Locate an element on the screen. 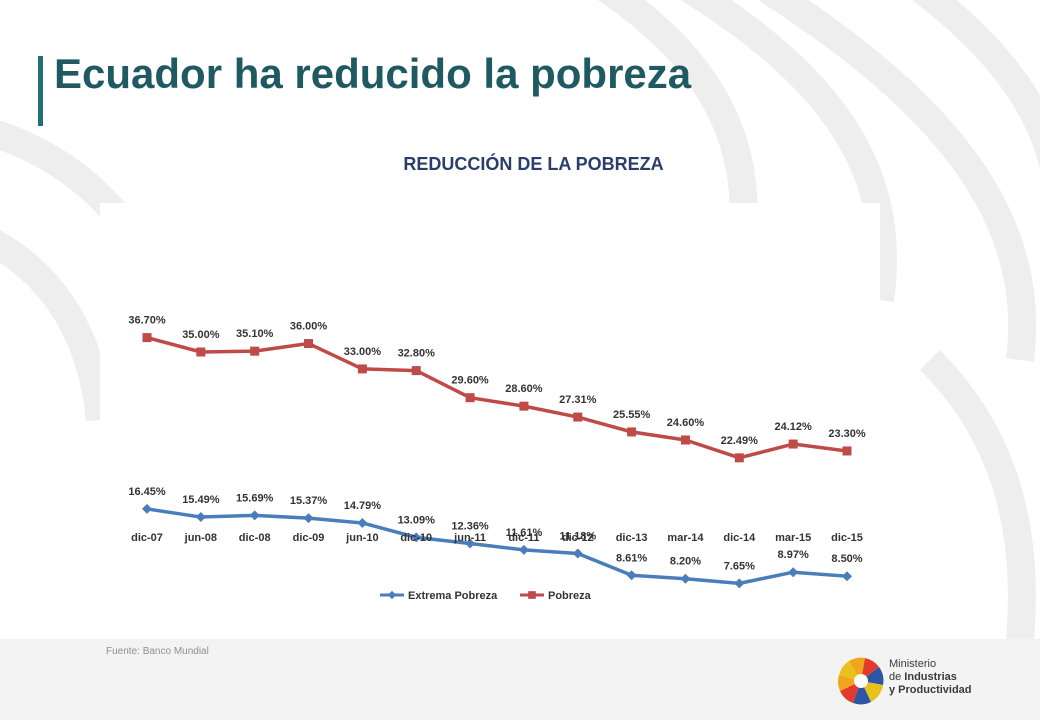  series-line-pobreza is located at coordinates (497, 397).